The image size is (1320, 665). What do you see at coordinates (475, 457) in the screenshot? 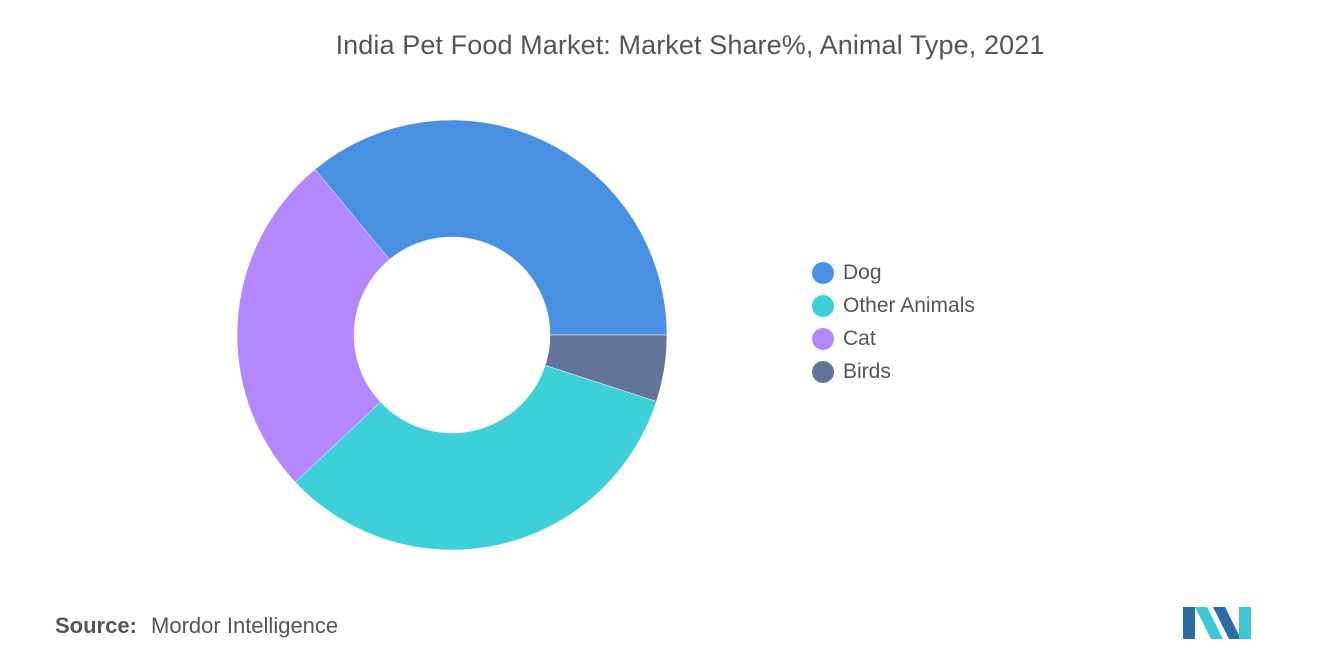
I see `slice-other-animals` at bounding box center [475, 457].